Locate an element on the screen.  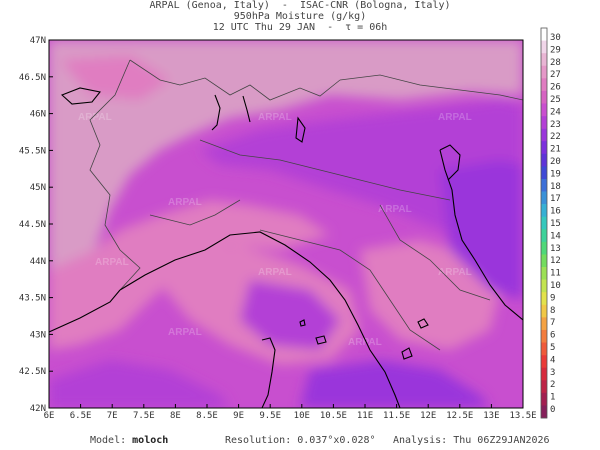
x-tick-label: 11E is located at coordinates (365, 416).